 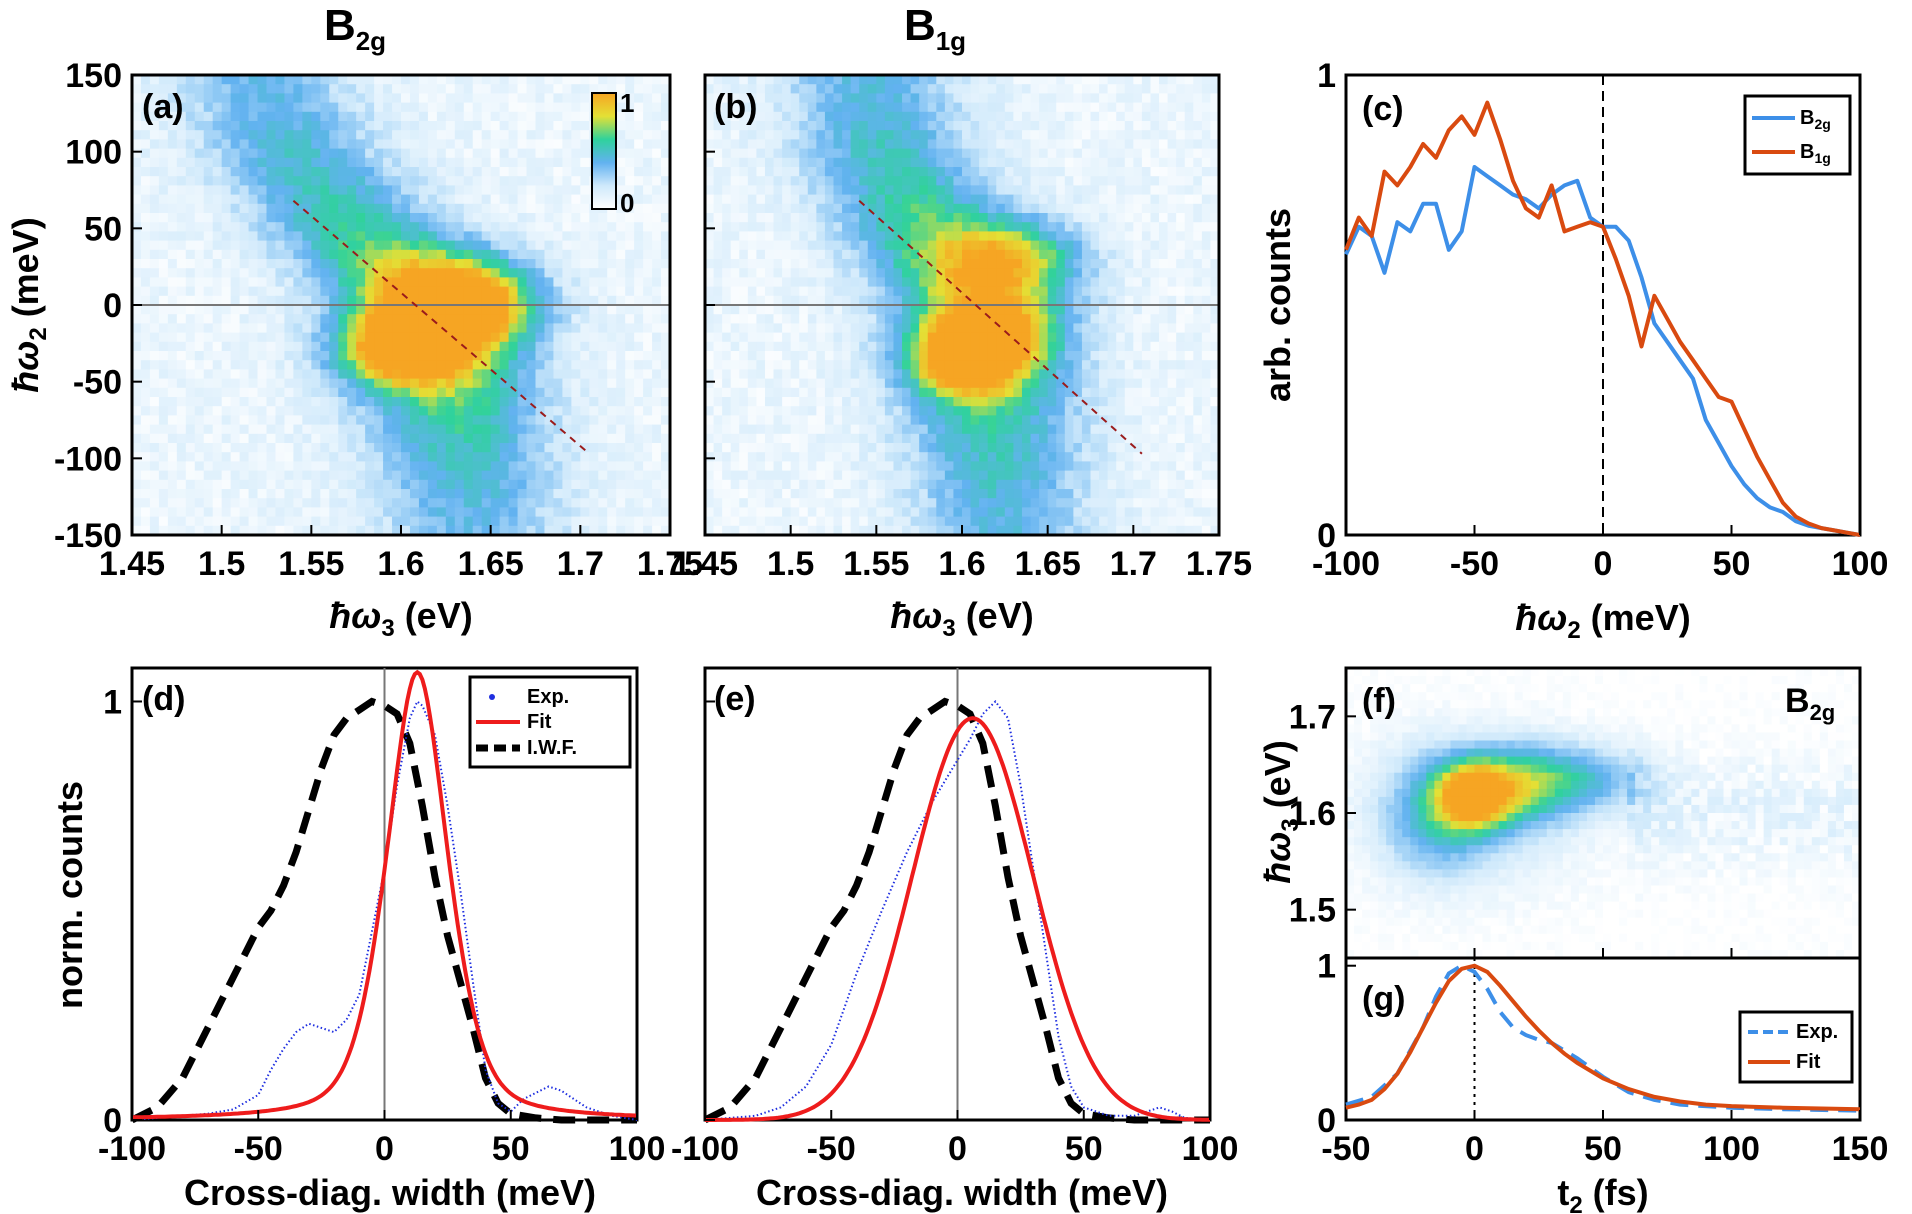 What do you see at coordinates (163, 107) in the screenshot?
I see `panel-a-label: (a)` at bounding box center [163, 107].